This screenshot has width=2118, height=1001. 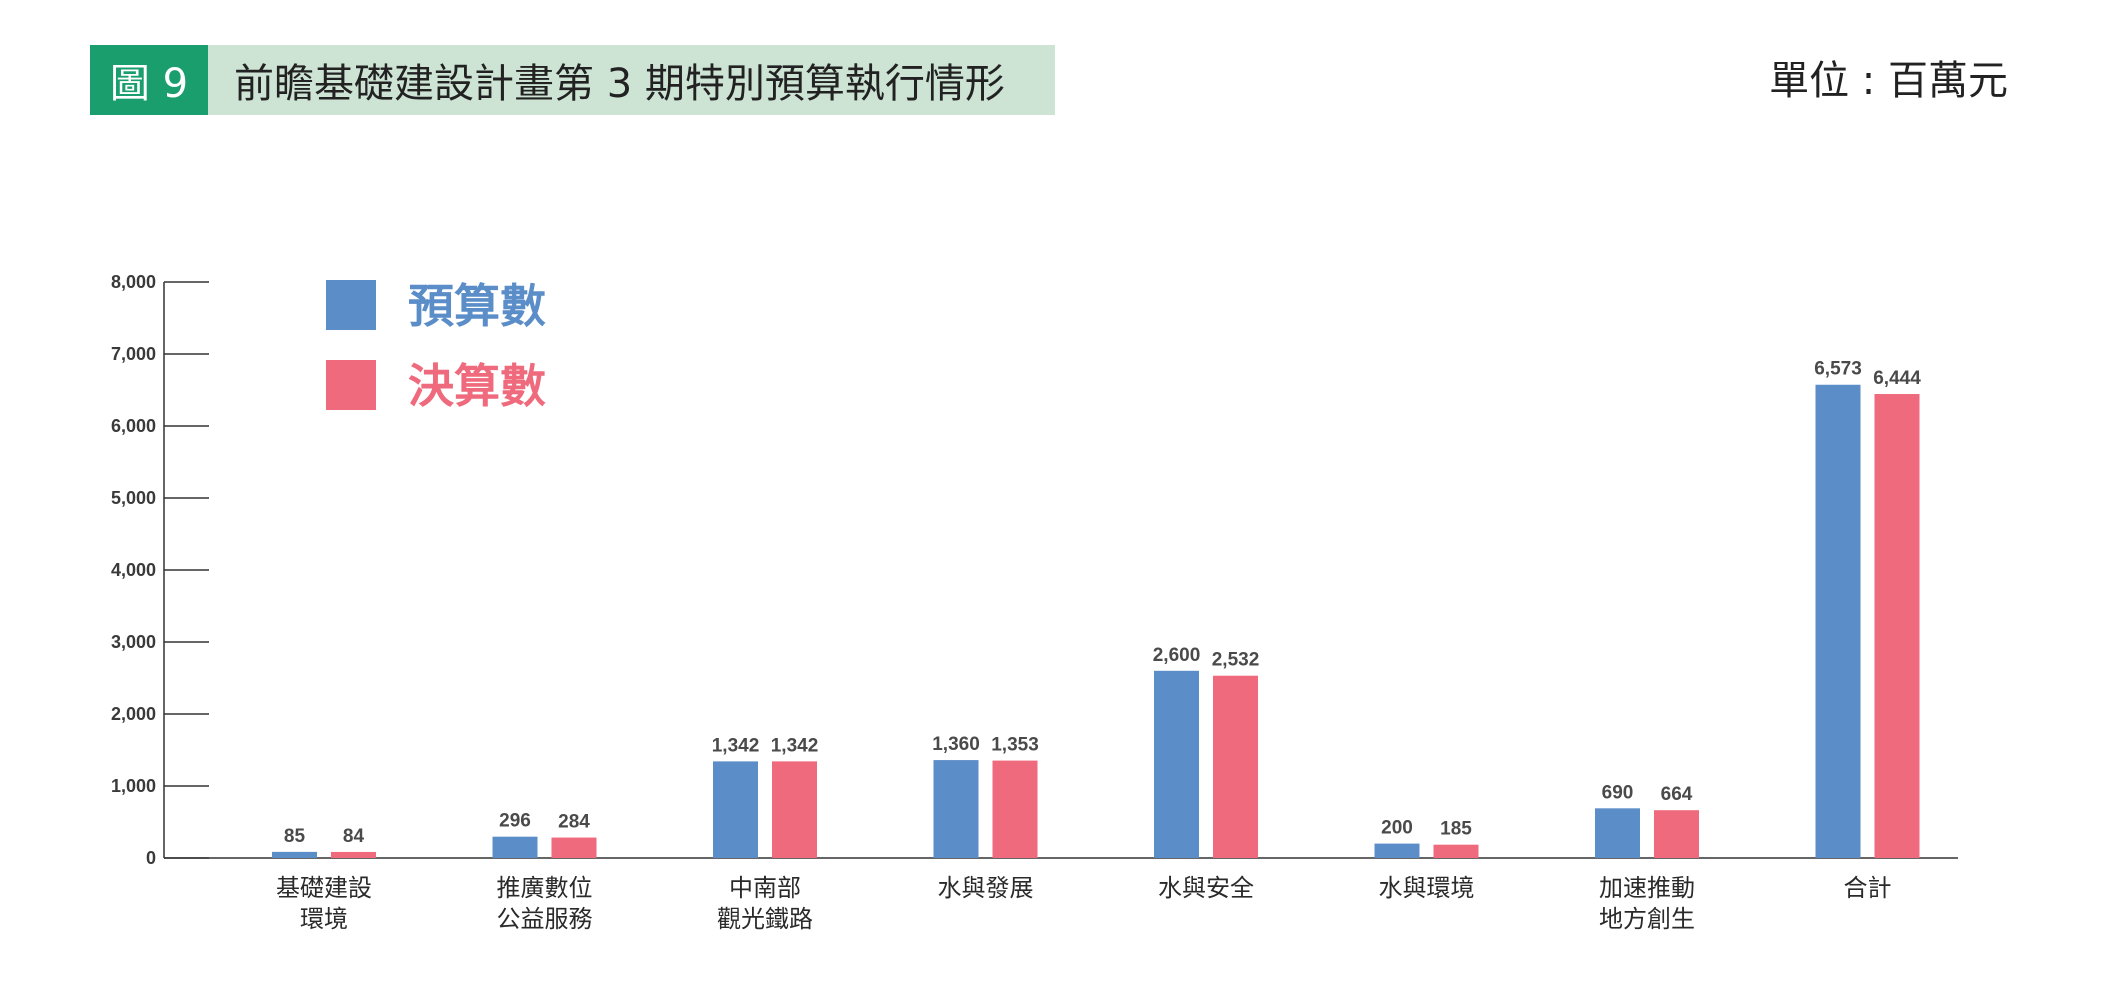 What do you see at coordinates (1427, 888) in the screenshot?
I see `category-label: 水與環境` at bounding box center [1427, 888].